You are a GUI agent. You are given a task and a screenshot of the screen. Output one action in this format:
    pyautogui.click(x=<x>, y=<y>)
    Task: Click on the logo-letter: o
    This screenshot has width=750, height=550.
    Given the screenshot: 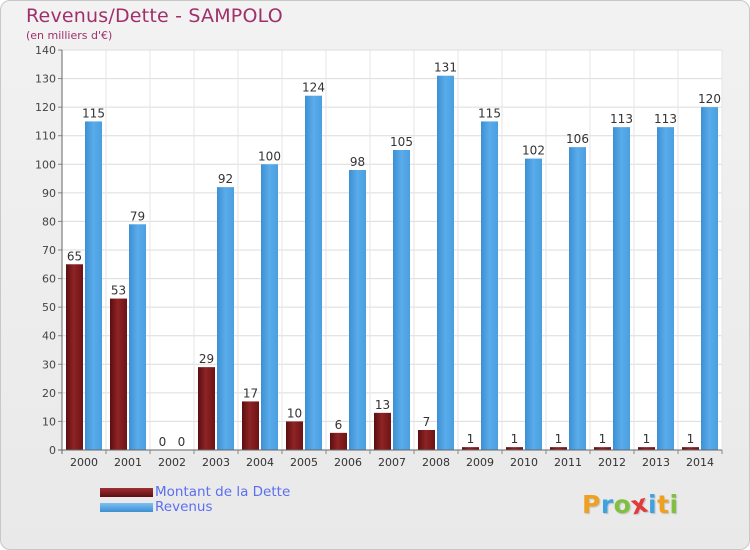 What is the action you would take?
    pyautogui.click(x=622, y=504)
    